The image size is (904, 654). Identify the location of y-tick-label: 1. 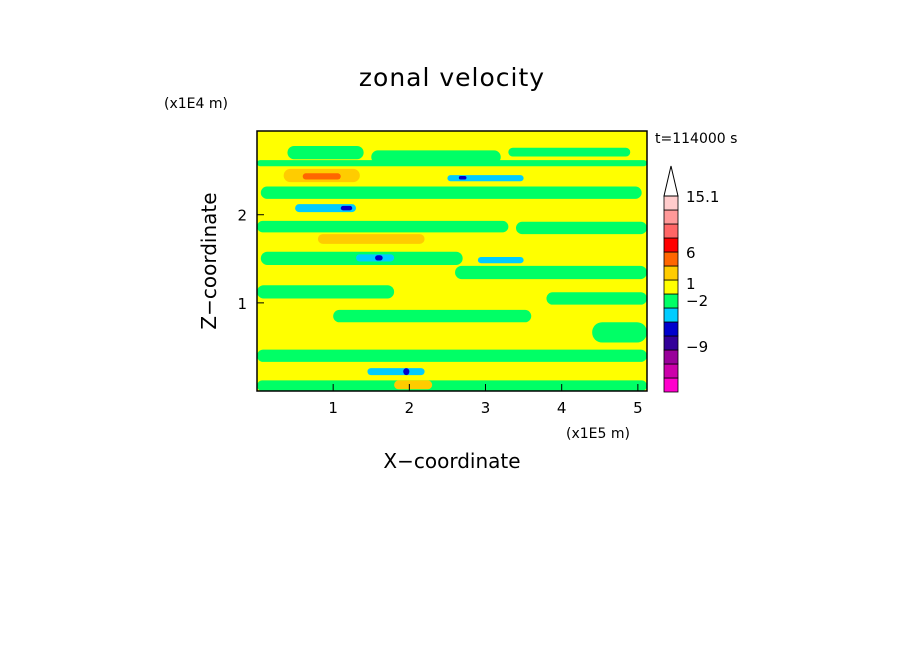
(242, 304).